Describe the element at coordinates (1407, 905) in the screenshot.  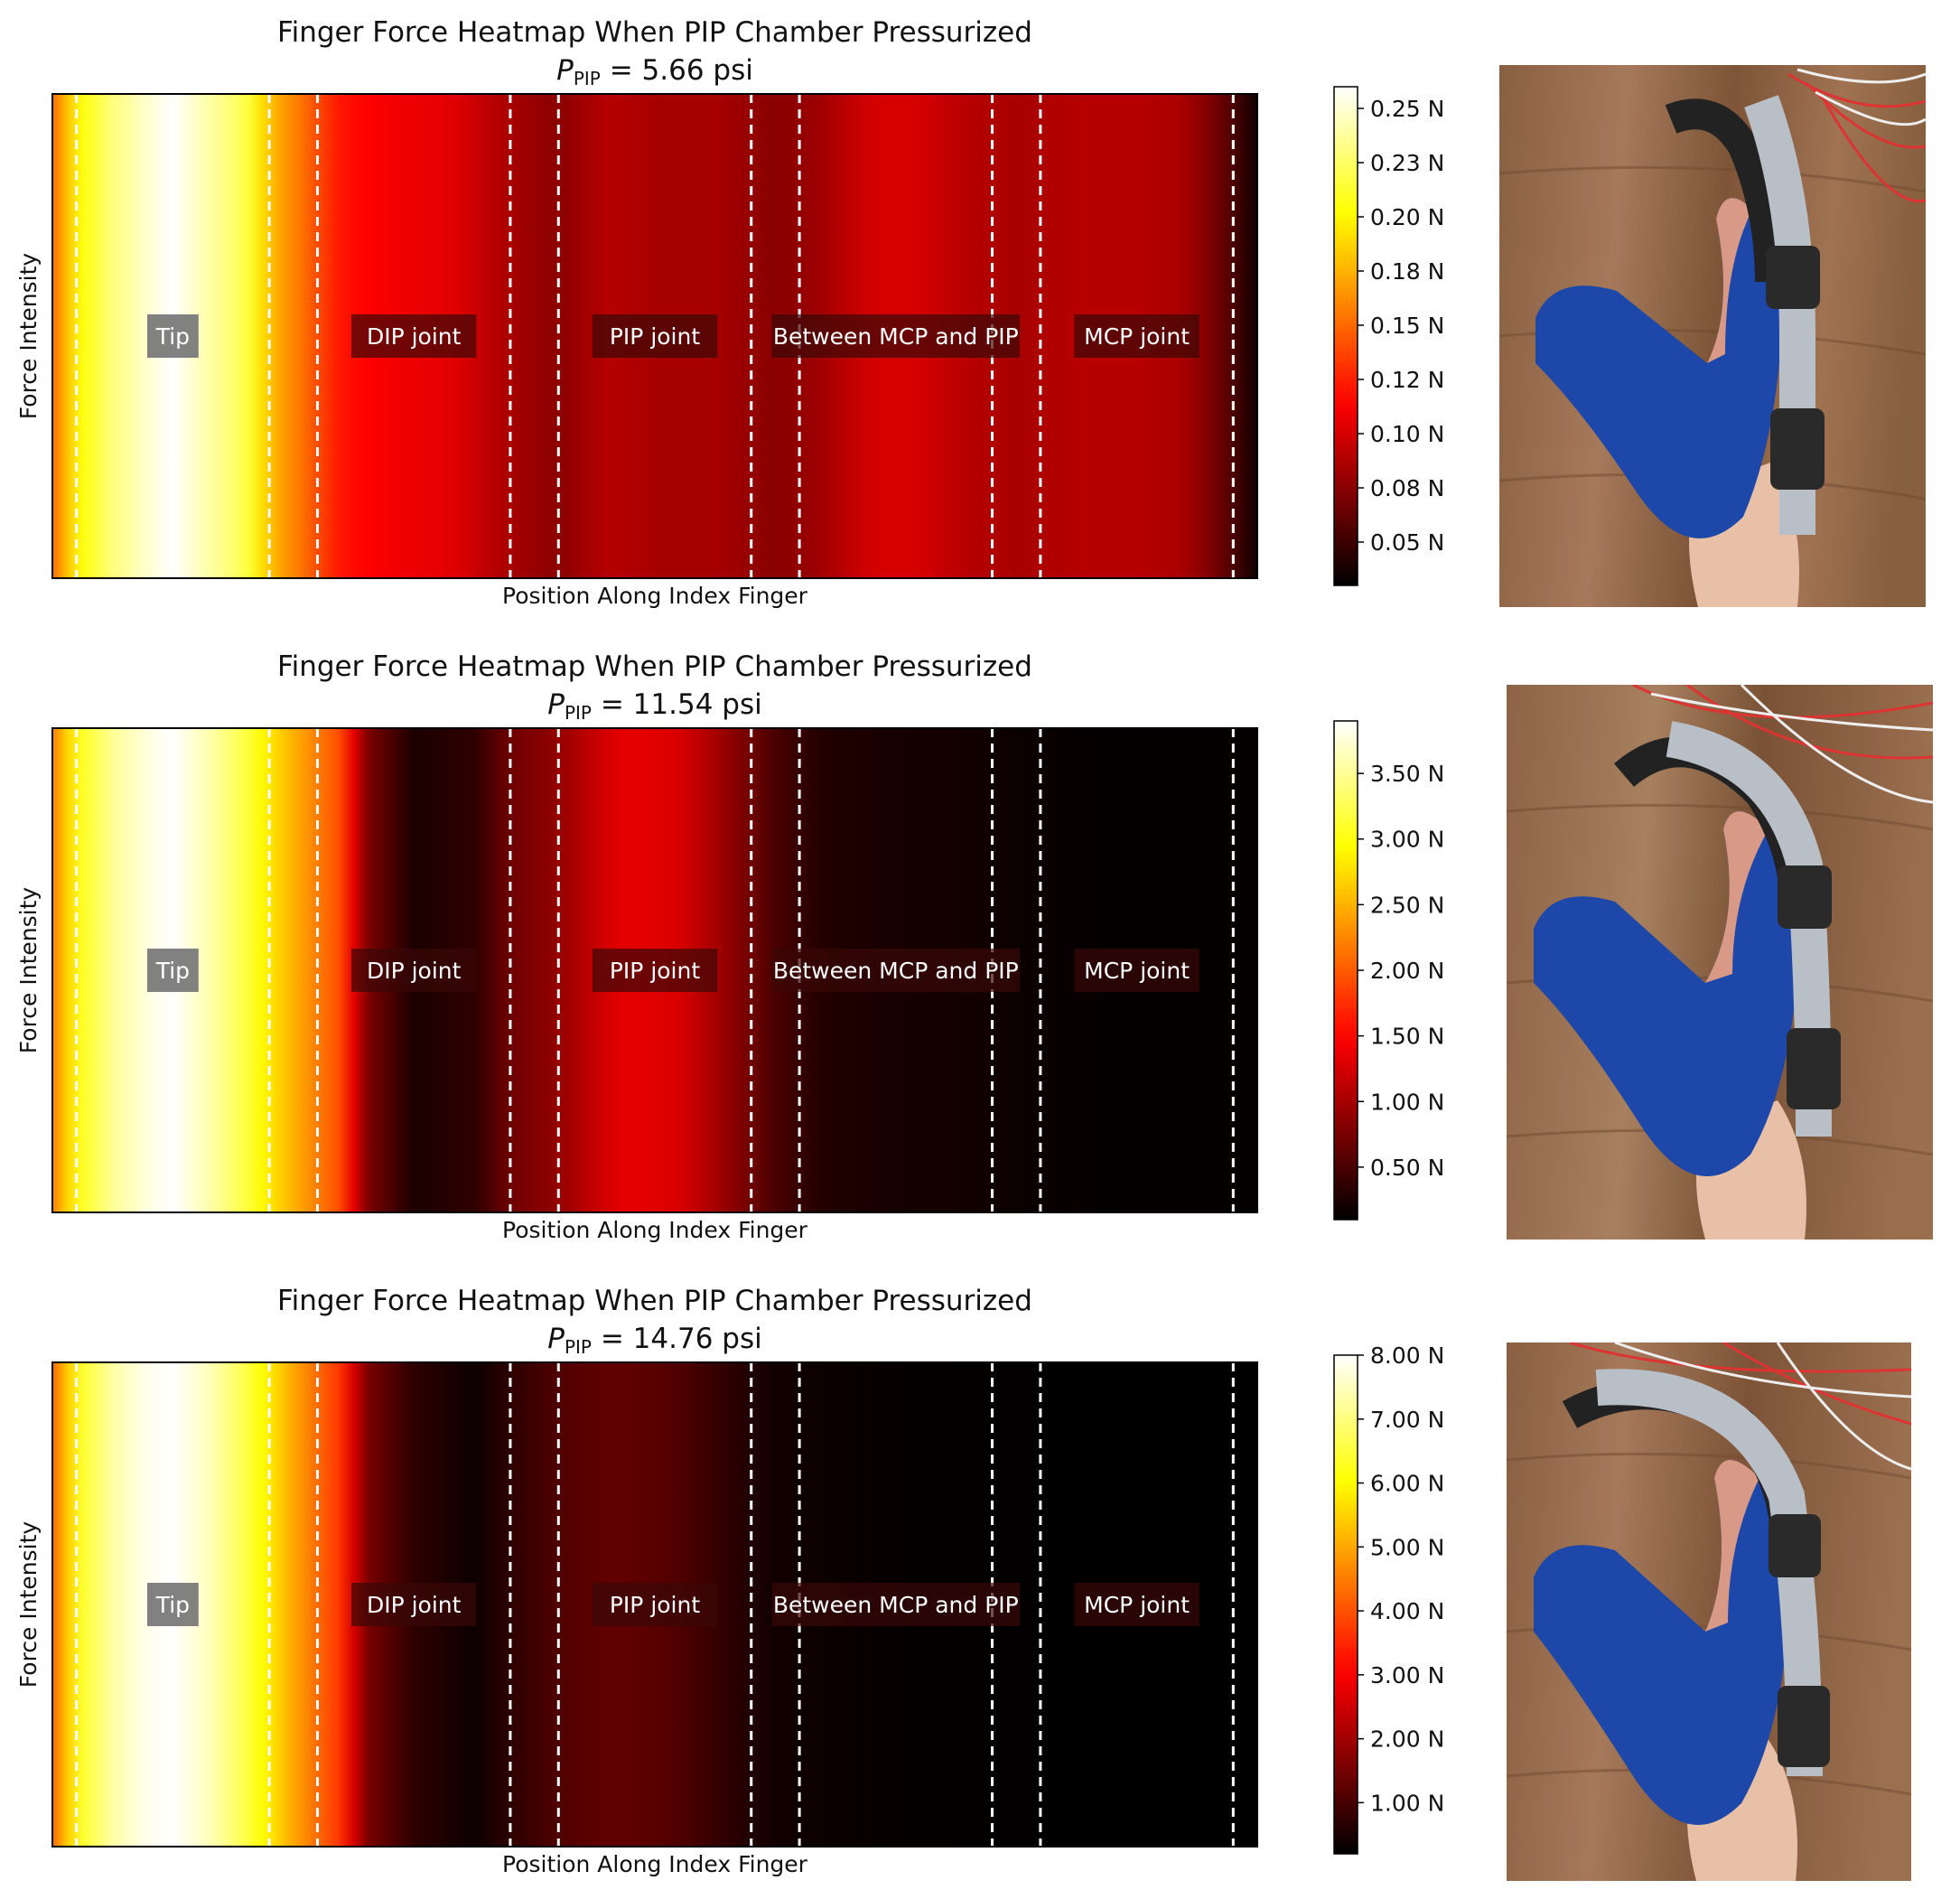
I see `colorbar-tick-label: 2.50 N` at that location.